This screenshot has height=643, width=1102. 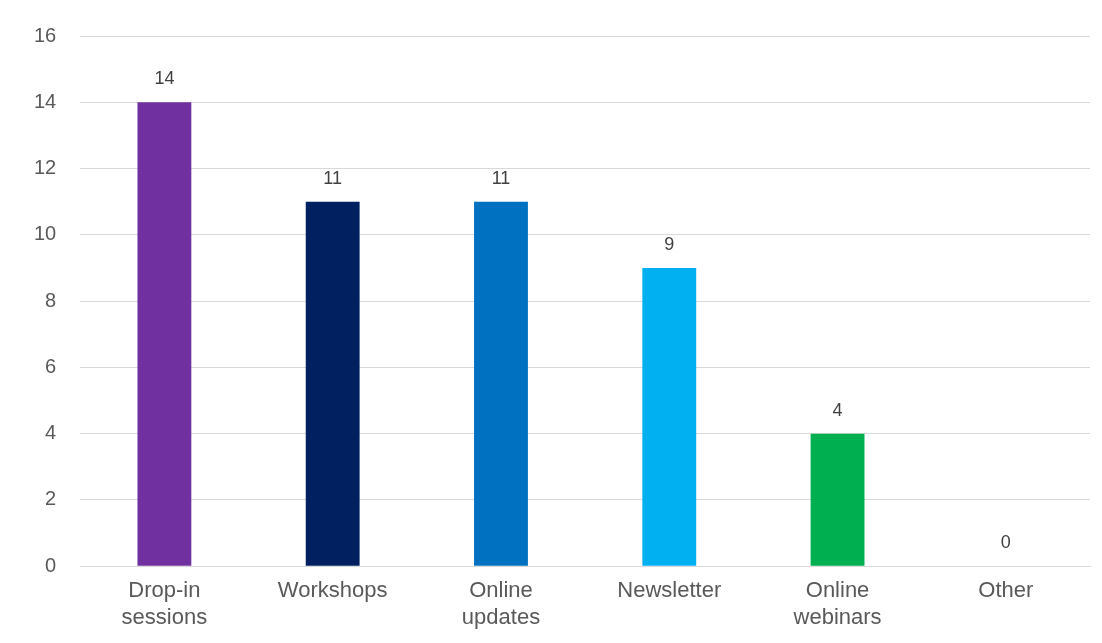 What do you see at coordinates (45, 100) in the screenshot?
I see `y-tick-label: 14` at bounding box center [45, 100].